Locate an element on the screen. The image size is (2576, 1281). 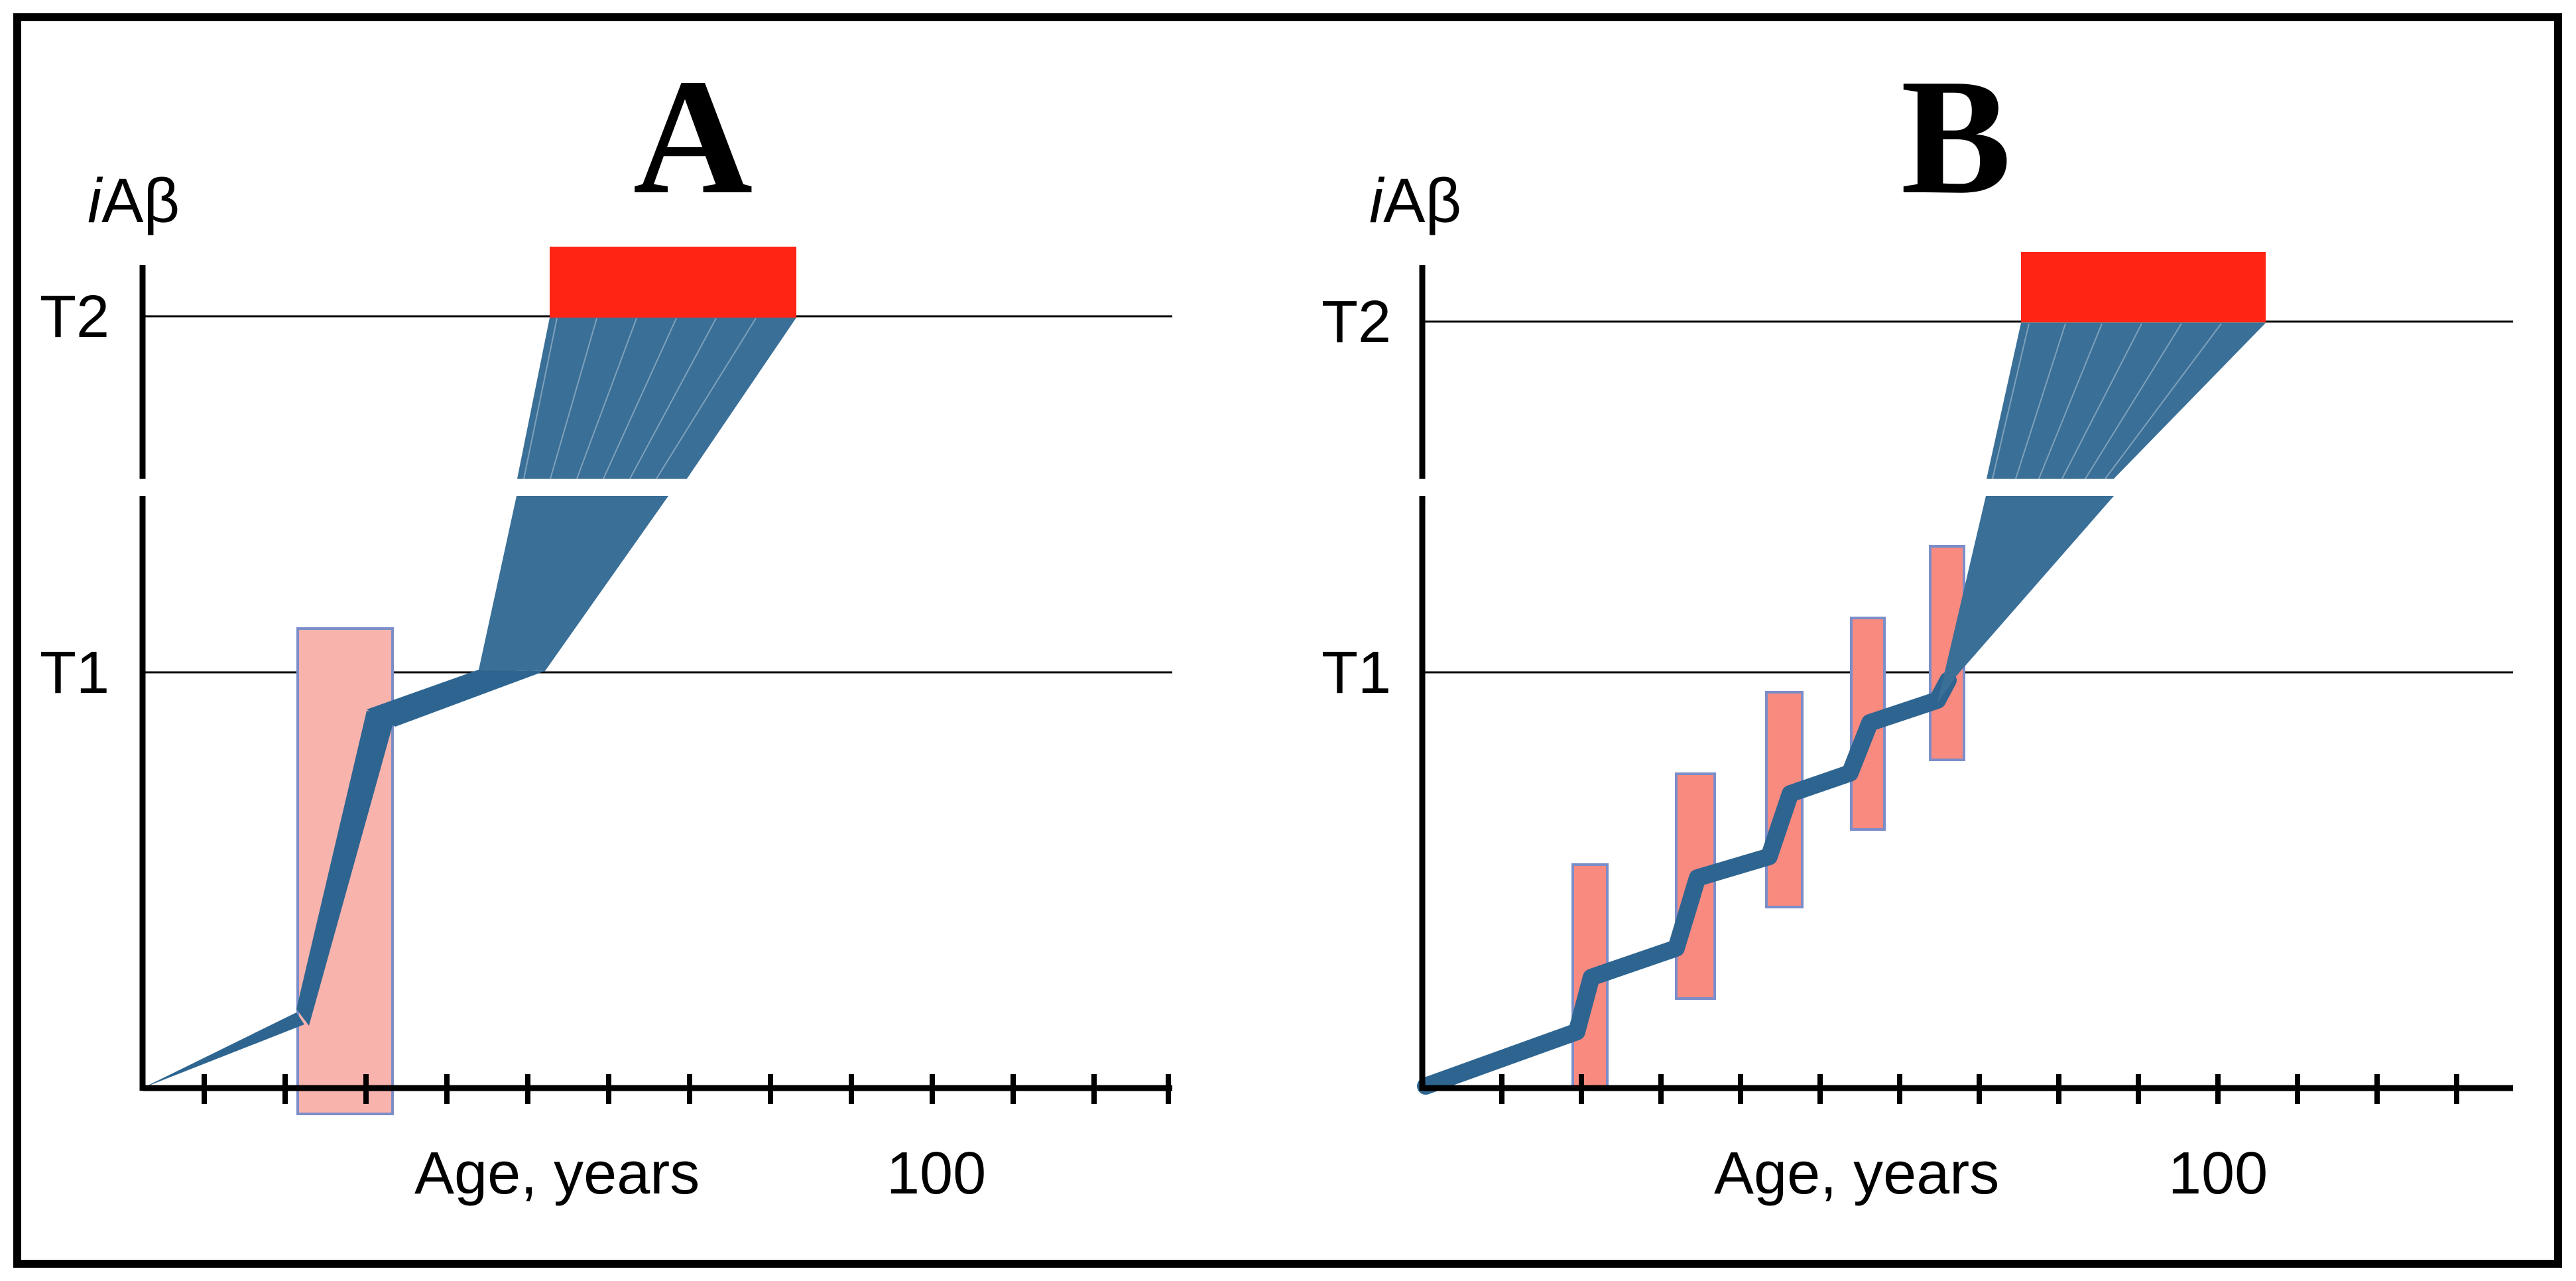
panel-a-t2-label: T2 is located at coordinates (74, 317).